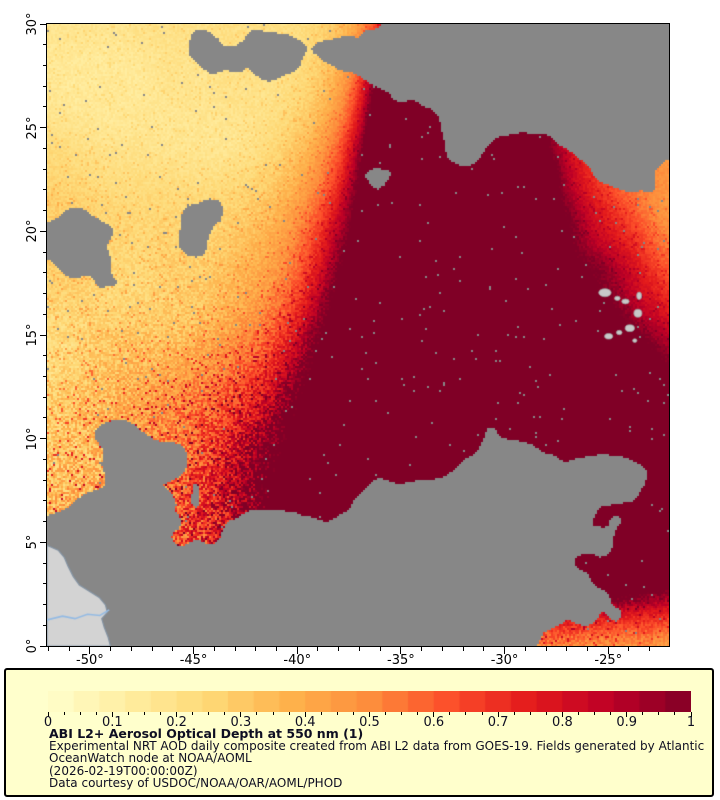 The width and height of the screenshot is (720, 800). I want to click on colorbar-tick-label: 0.3, so click(241, 722).